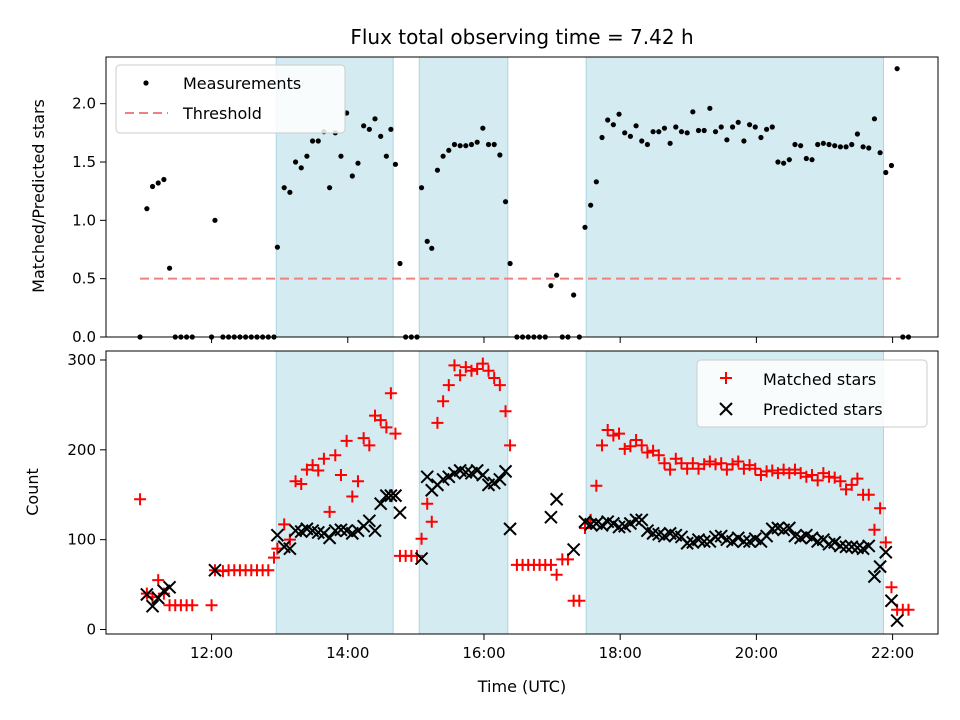 Image resolution: width=960 pixels, height=720 pixels. Describe the element at coordinates (620, 653) in the screenshot. I see `bottom-x-tick-label-3: 18:00` at that location.